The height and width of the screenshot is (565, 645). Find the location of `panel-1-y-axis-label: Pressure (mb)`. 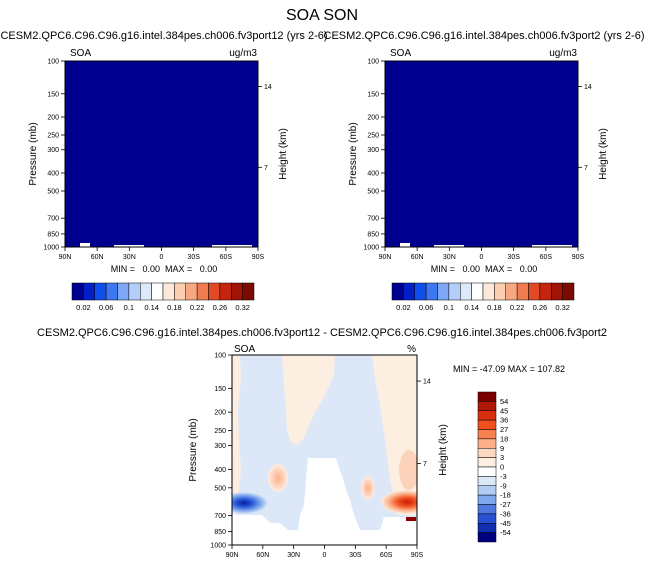

panel-1-y-axis-label: Pressure (mb) is located at coordinates (33, 153).